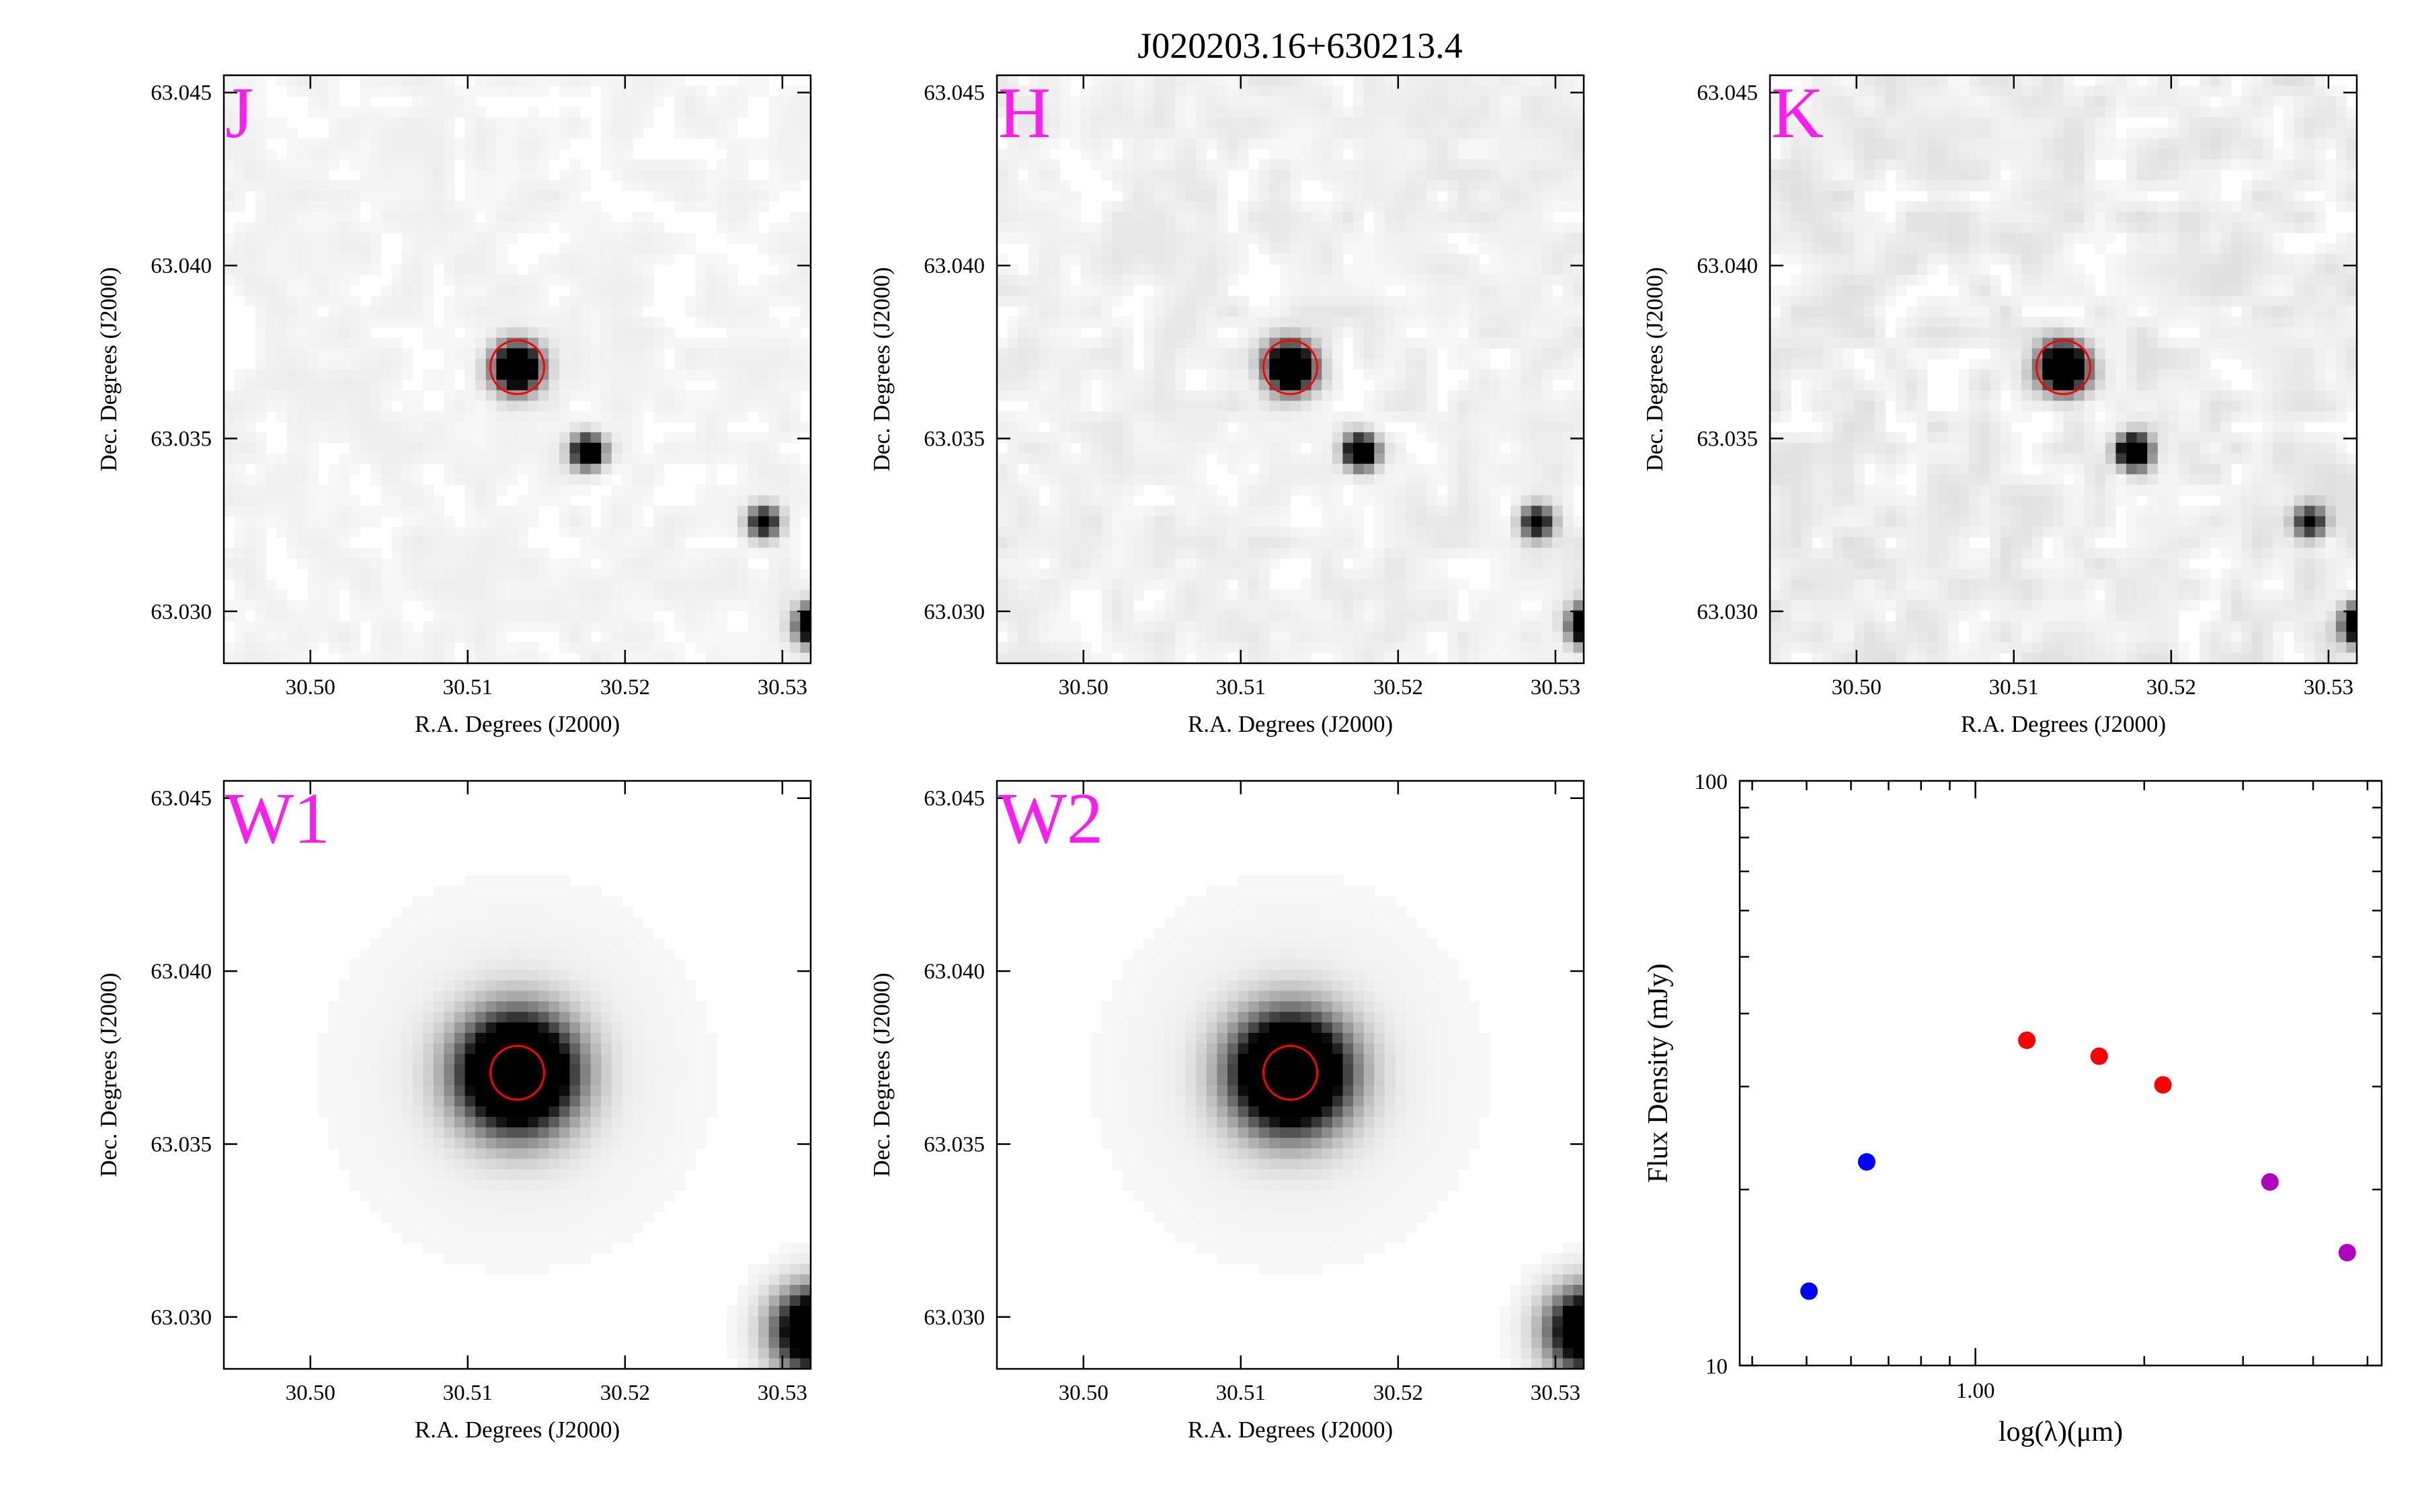 Image resolution: width=2420 pixels, height=1512 pixels. What do you see at coordinates (1976, 1391) in the screenshot?
I see `sed-x-tick-label: 1.00` at bounding box center [1976, 1391].